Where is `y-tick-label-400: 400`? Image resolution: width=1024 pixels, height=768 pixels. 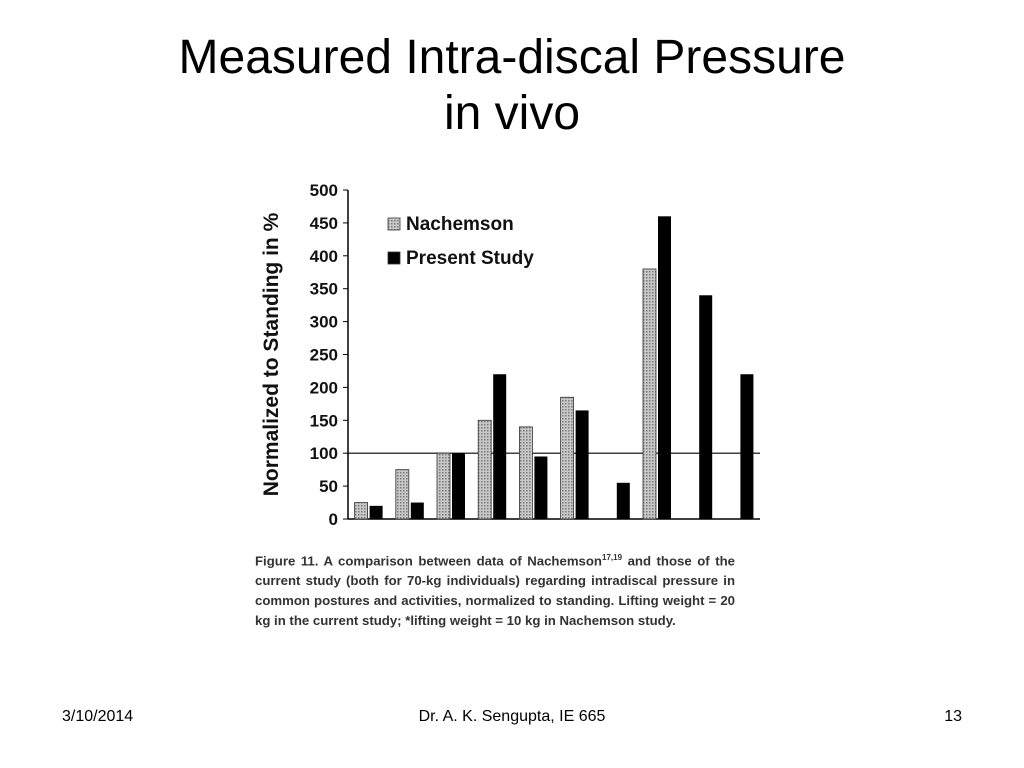 y-tick-label-400: 400 is located at coordinates (324, 256).